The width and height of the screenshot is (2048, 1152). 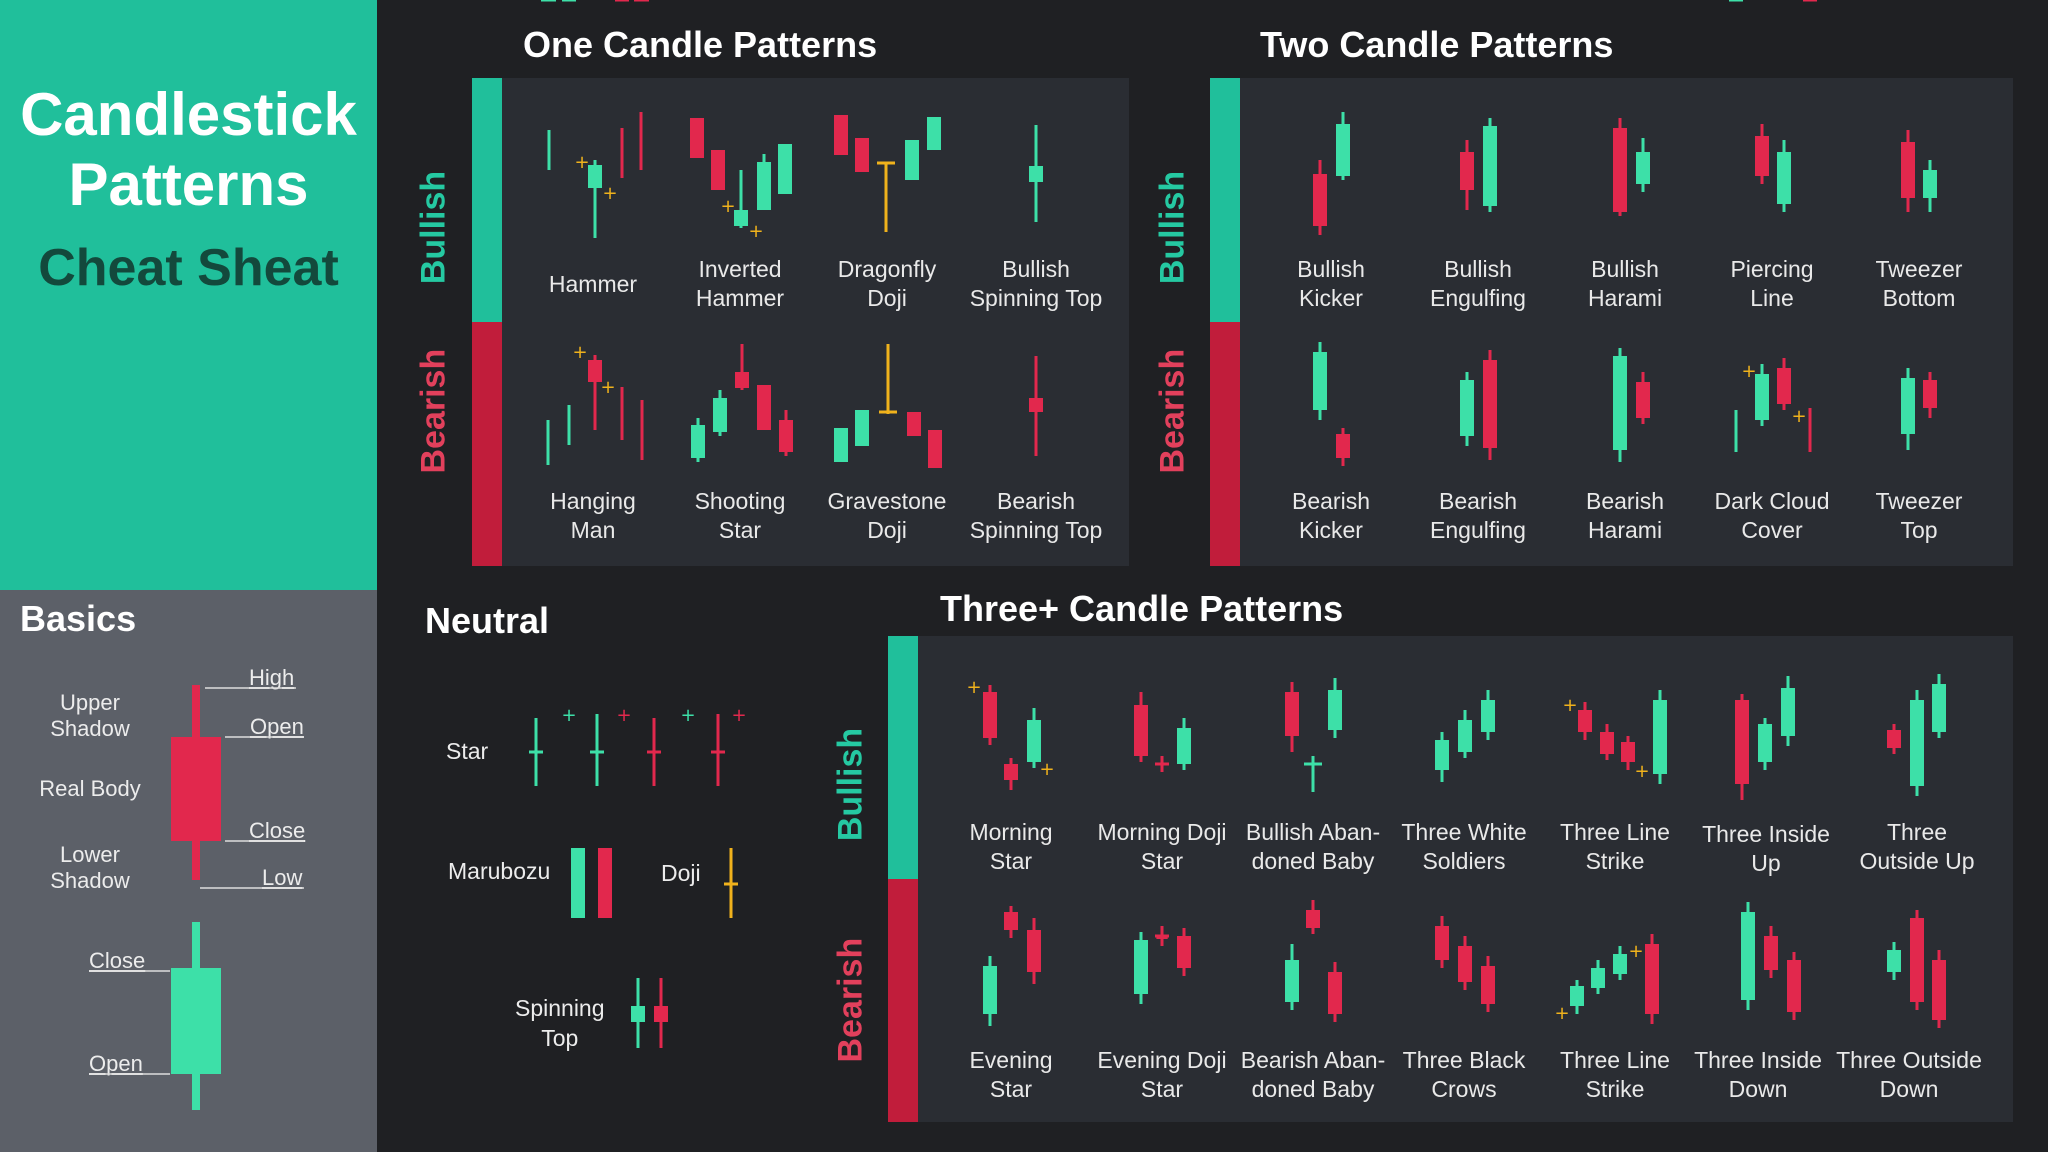 I want to click on anatomy-bull-body, so click(x=196, y=1021).